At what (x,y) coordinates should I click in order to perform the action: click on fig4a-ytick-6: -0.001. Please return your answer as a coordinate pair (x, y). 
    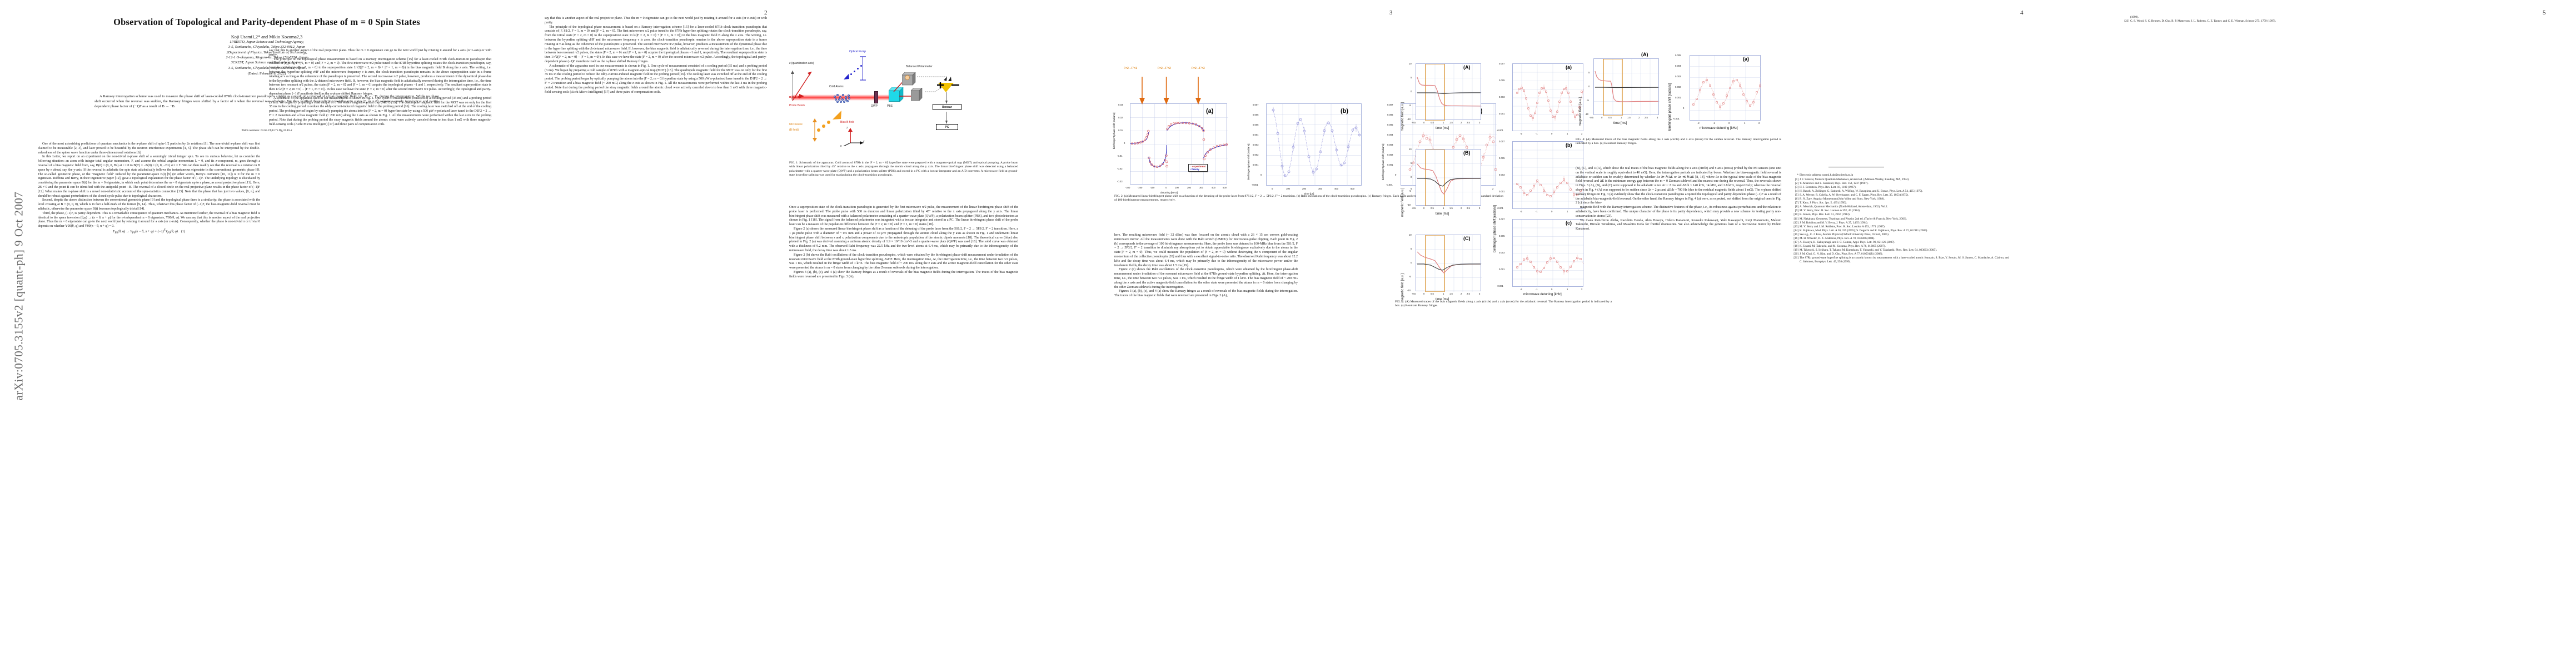
    Looking at the image, I should click on (1676, 118).